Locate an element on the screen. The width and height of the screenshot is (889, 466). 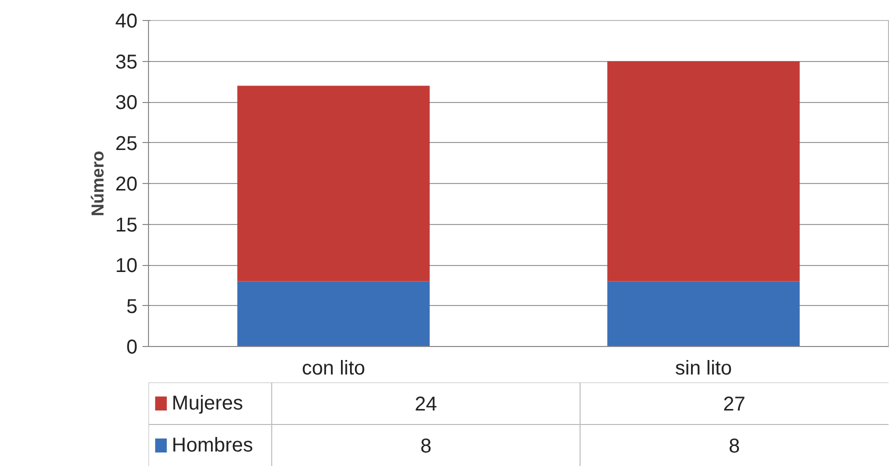
y-tick-label: 40 is located at coordinates (126, 21).